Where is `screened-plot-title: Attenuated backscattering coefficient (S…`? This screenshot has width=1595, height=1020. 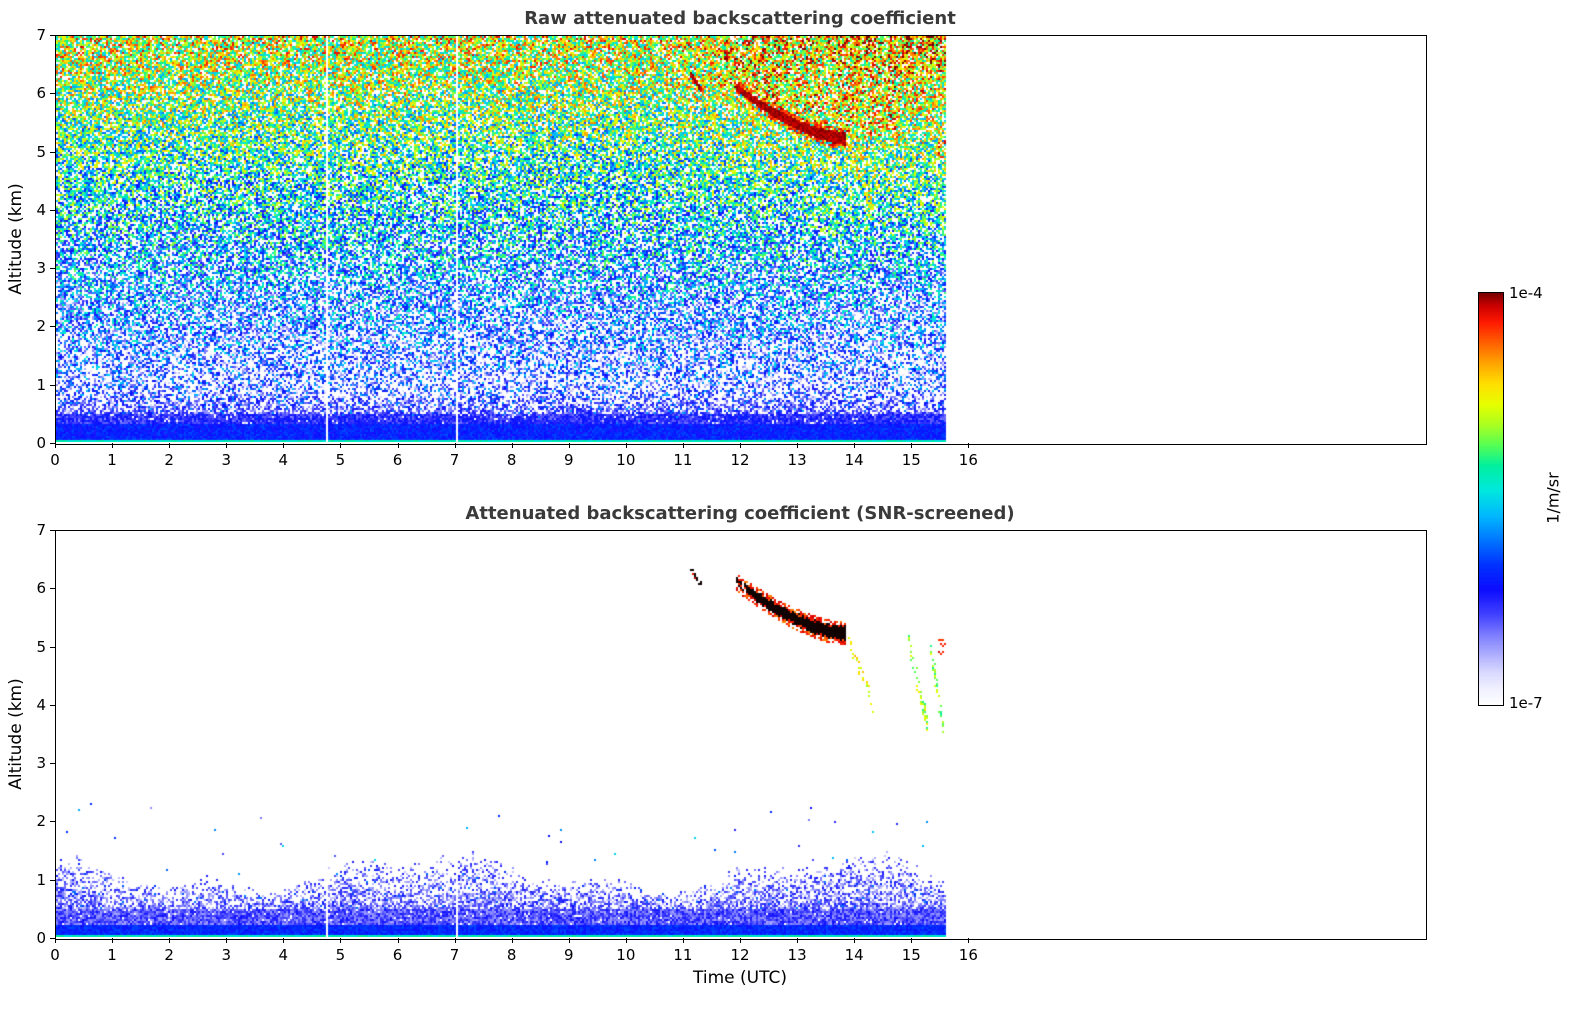
screened-plot-title: Attenuated backscattering coefficient (S… is located at coordinates (740, 513).